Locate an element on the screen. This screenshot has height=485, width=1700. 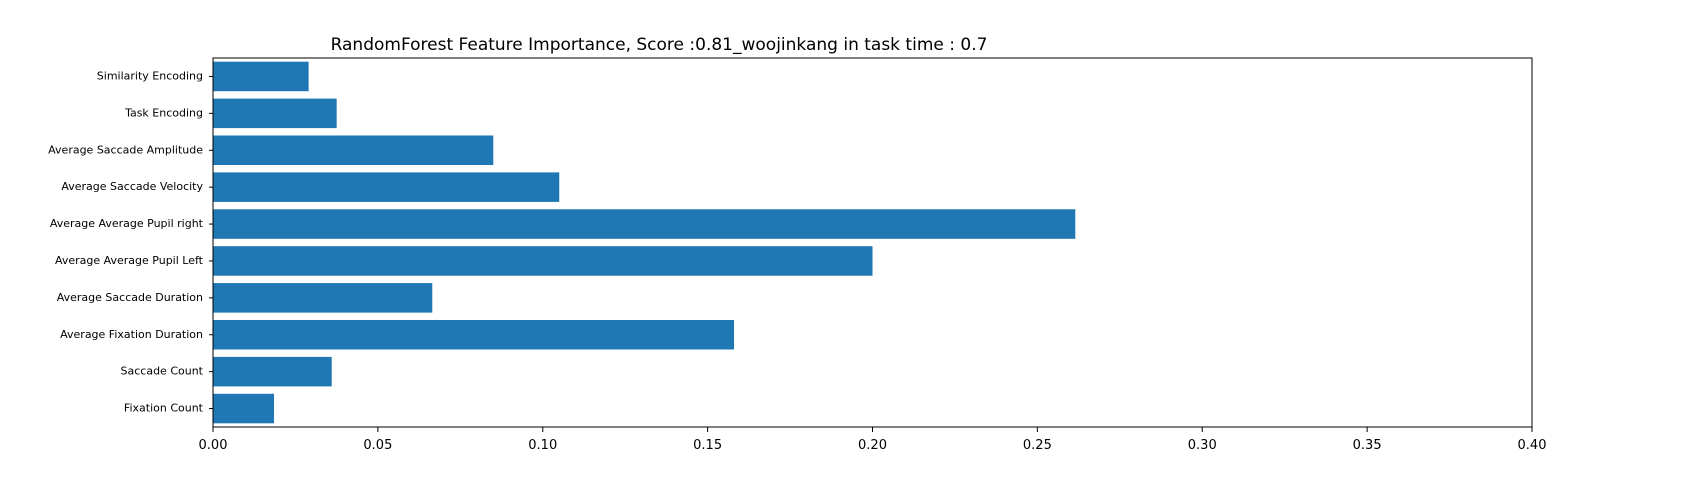
x-tick-label: 0.35 is located at coordinates (1367, 445).